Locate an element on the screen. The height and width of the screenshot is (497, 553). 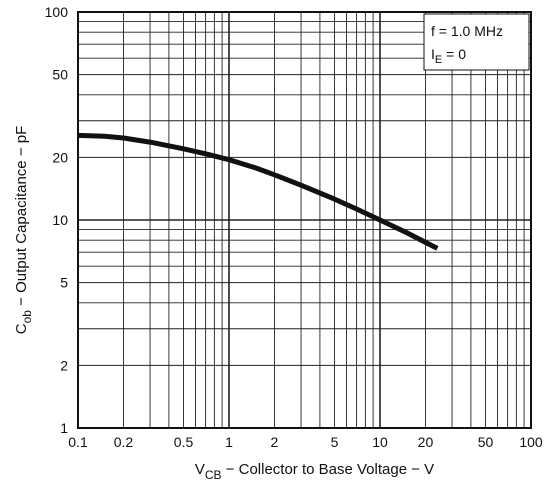
x-tick-label: 1 is located at coordinates (229, 442).